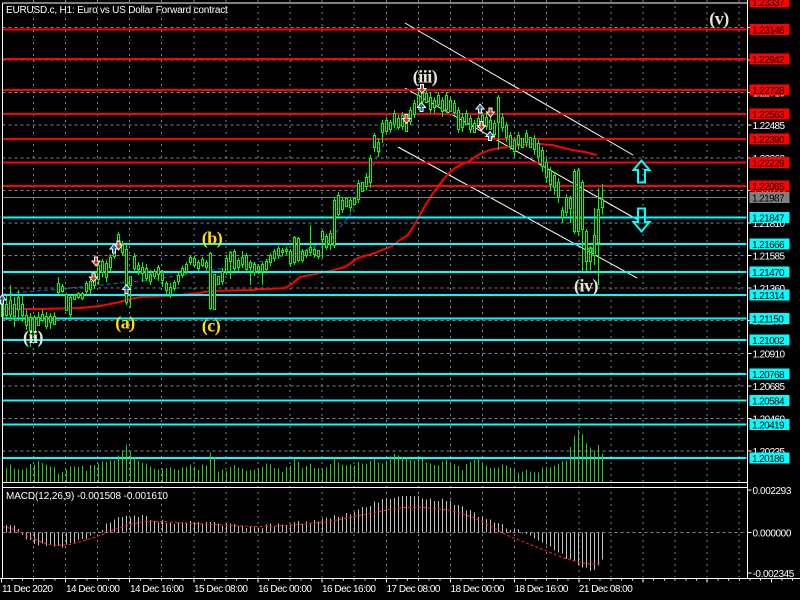  What do you see at coordinates (769, 257) in the screenshot?
I see `svg-text: 1.21585` at bounding box center [769, 257].